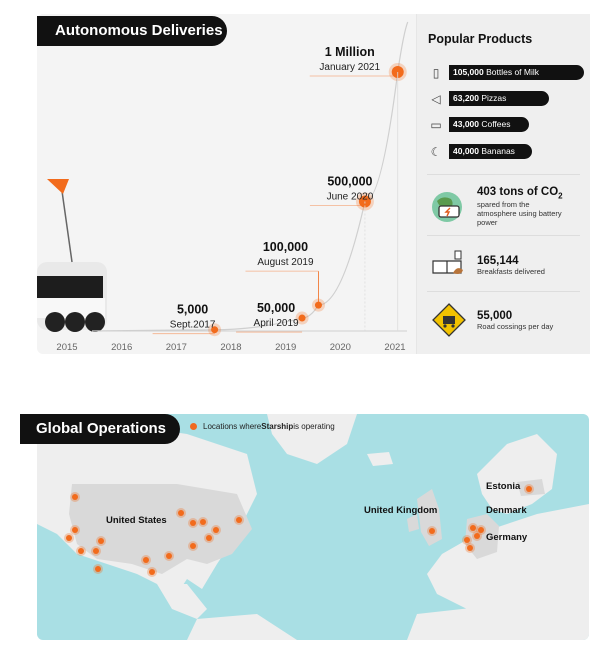 The image size is (609, 658). Describe the element at coordinates (490, 151) in the screenshot. I see `product-bar: 40,000 Bananas` at that location.